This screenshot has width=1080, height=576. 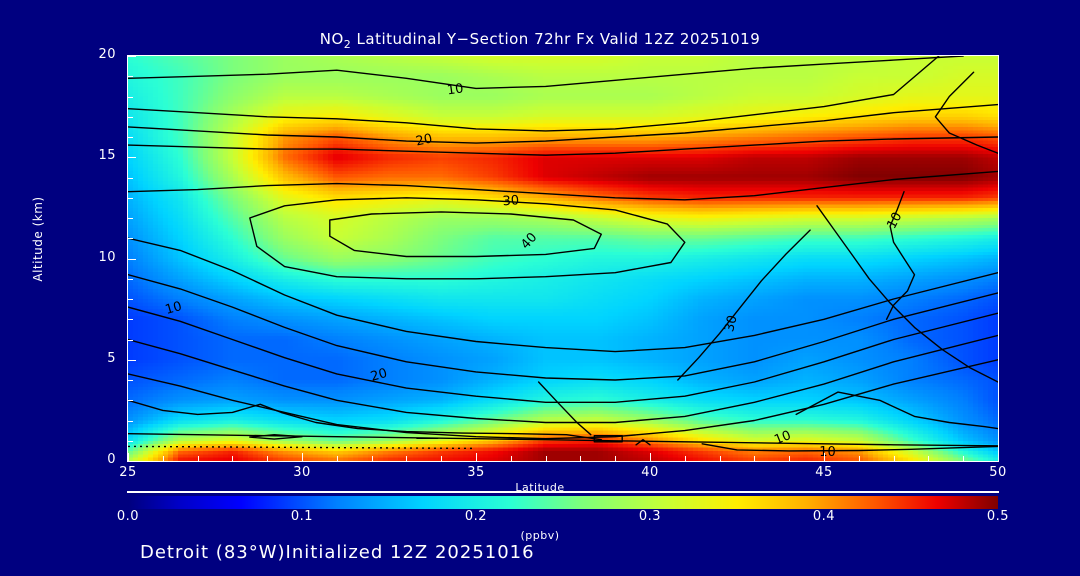 I want to click on y-tick-label: 15, so click(x=96, y=155).